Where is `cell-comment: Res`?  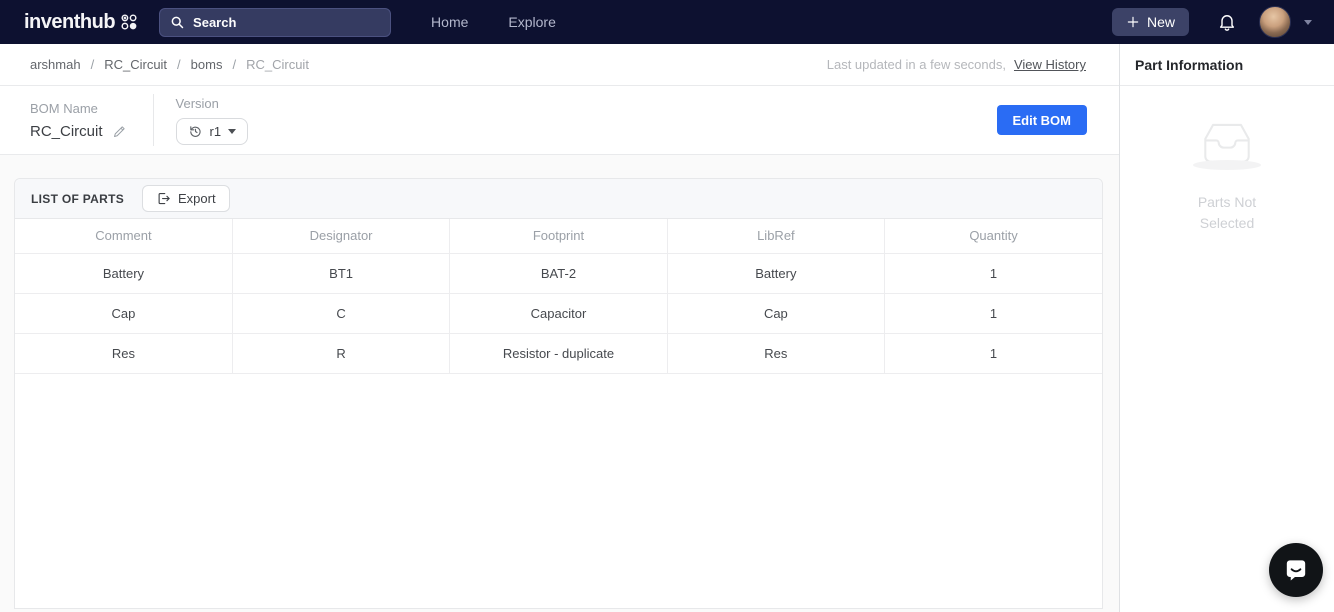 cell-comment: Res is located at coordinates (124, 353).